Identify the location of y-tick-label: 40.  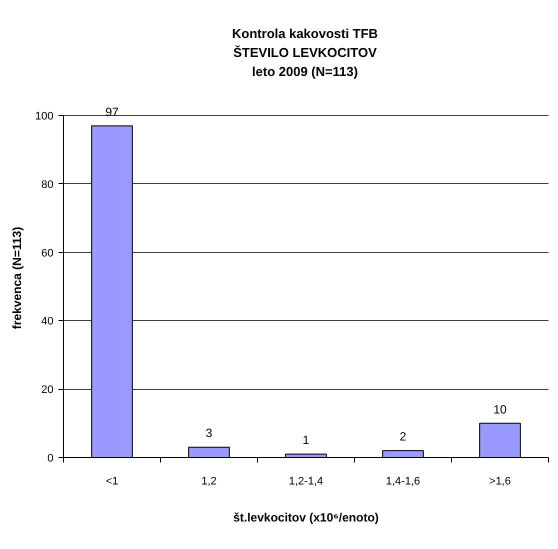
(47, 322).